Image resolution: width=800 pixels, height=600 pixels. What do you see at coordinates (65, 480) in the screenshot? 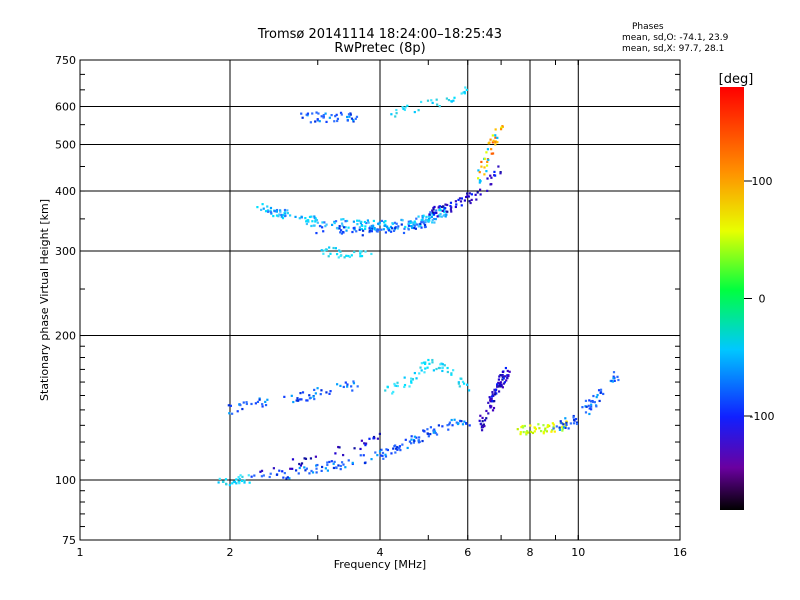
I see `y-tick-label: 100` at bounding box center [65, 480].